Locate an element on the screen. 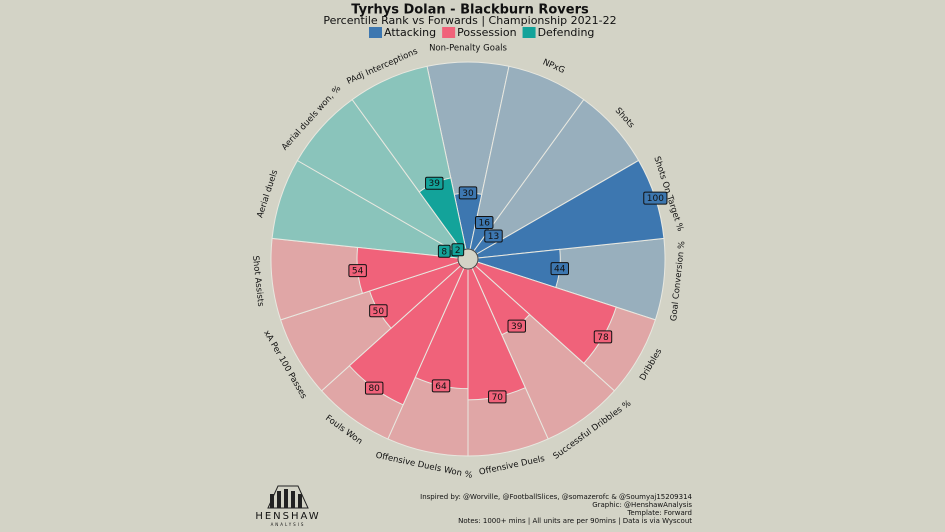  value-label: 30 is located at coordinates (468, 193).